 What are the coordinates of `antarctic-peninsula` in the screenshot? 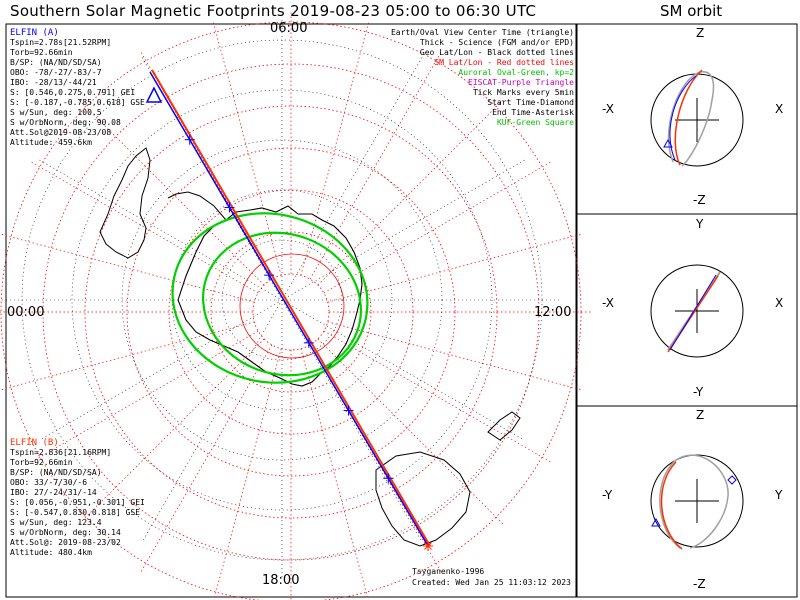 It's located at (197, 206).